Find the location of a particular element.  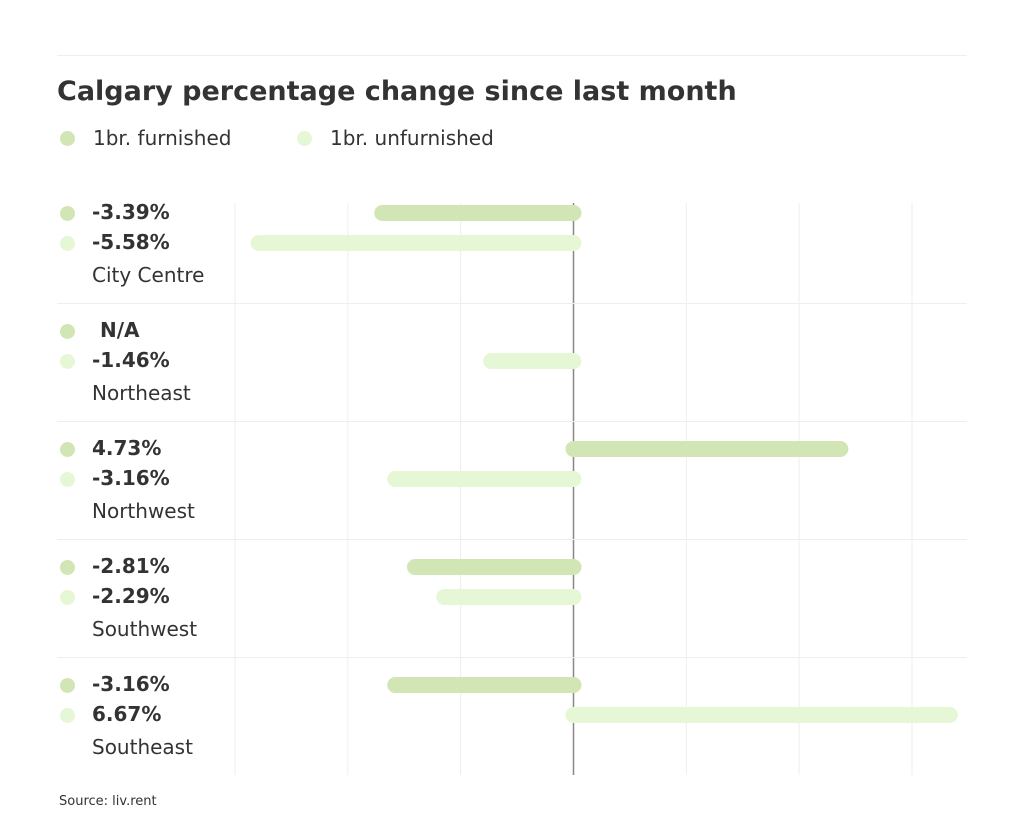

source-note: Source: liv.rent is located at coordinates (108, 801).